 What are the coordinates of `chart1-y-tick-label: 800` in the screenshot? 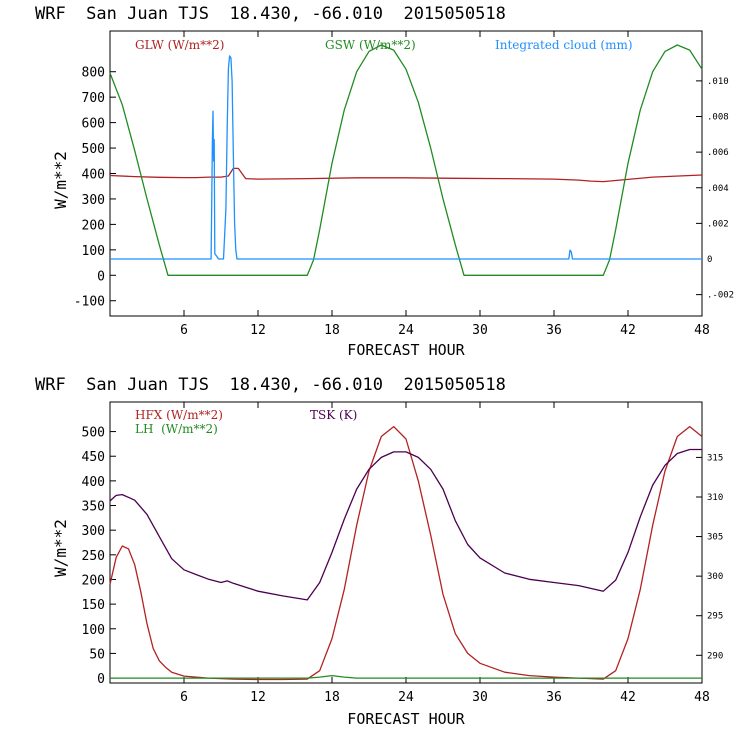 It's located at (93, 73).